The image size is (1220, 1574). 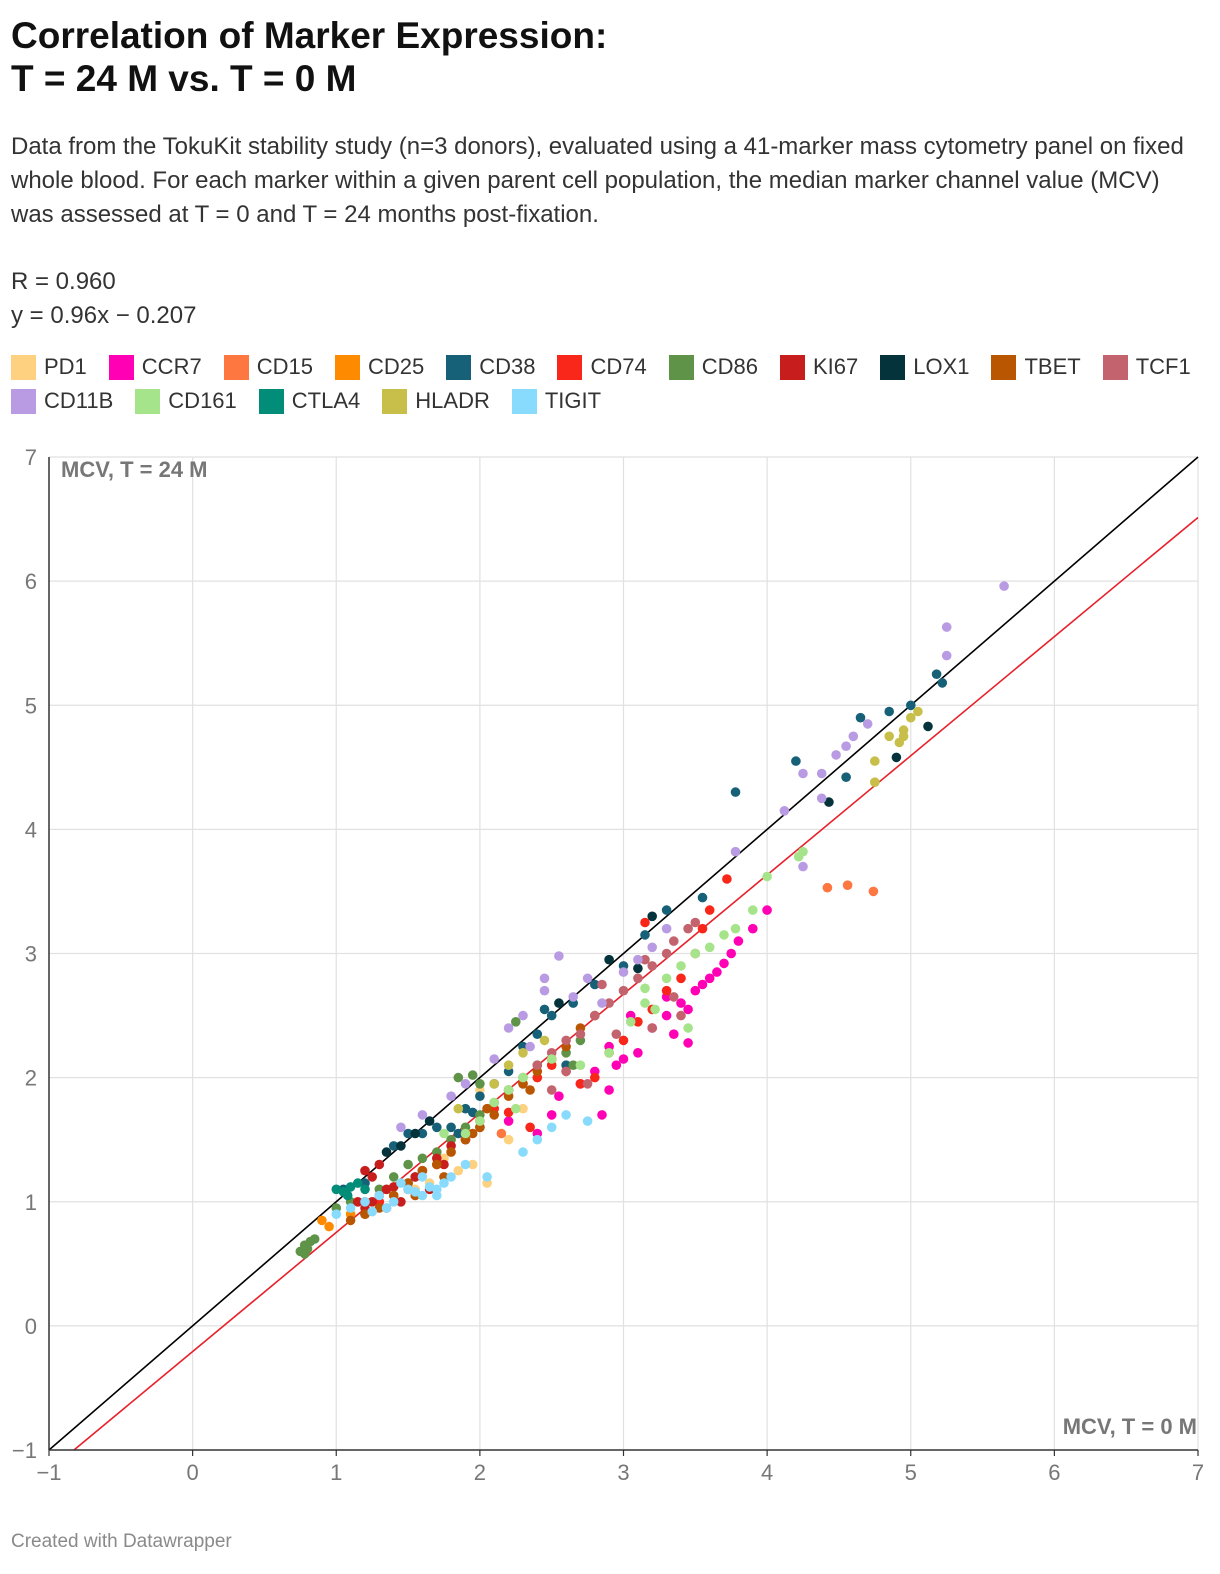 What do you see at coordinates (767, 1472) in the screenshot?
I see `x-tick-label: 4` at bounding box center [767, 1472].